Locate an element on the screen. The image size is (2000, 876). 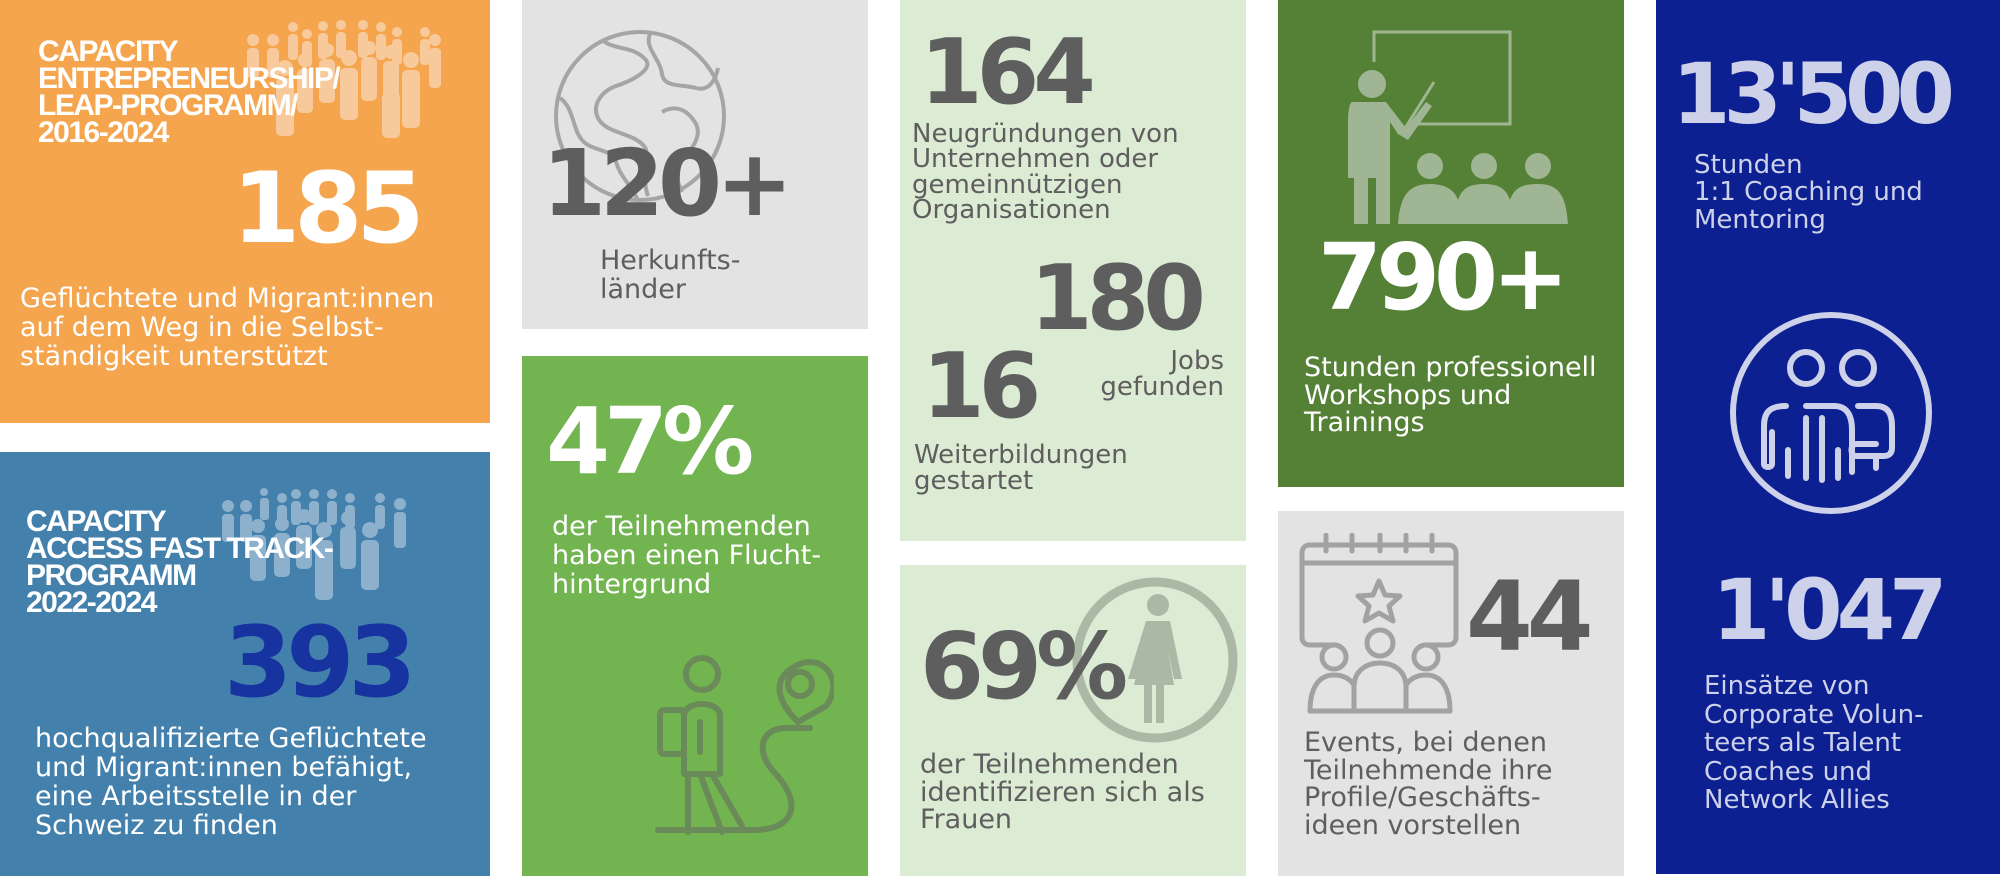
stat-number-jobs: 180 is located at coordinates (1118, 298).